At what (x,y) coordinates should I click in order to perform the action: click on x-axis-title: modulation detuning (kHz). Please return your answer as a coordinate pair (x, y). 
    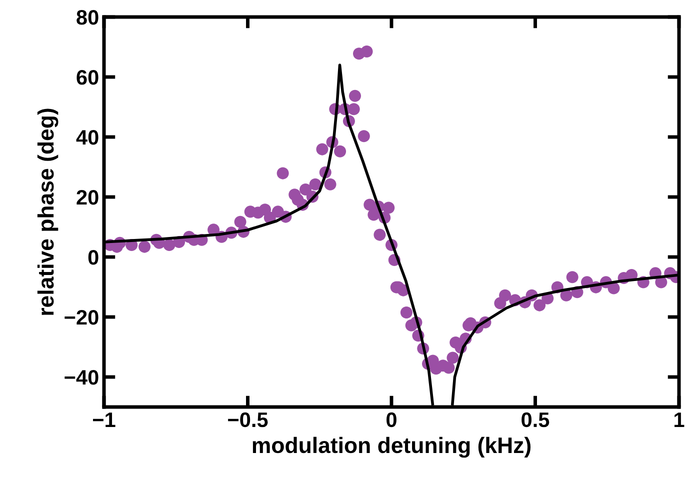
    Looking at the image, I should click on (391, 447).